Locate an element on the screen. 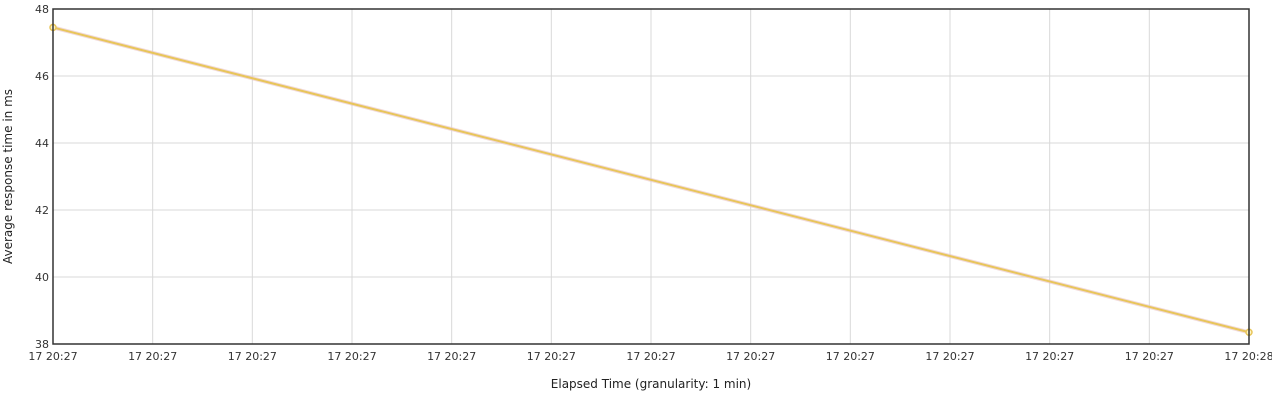 Image resolution: width=1272 pixels, height=400 pixels. y-axis-ticks: 38 40 42 44 46 48 is located at coordinates (42, 177).